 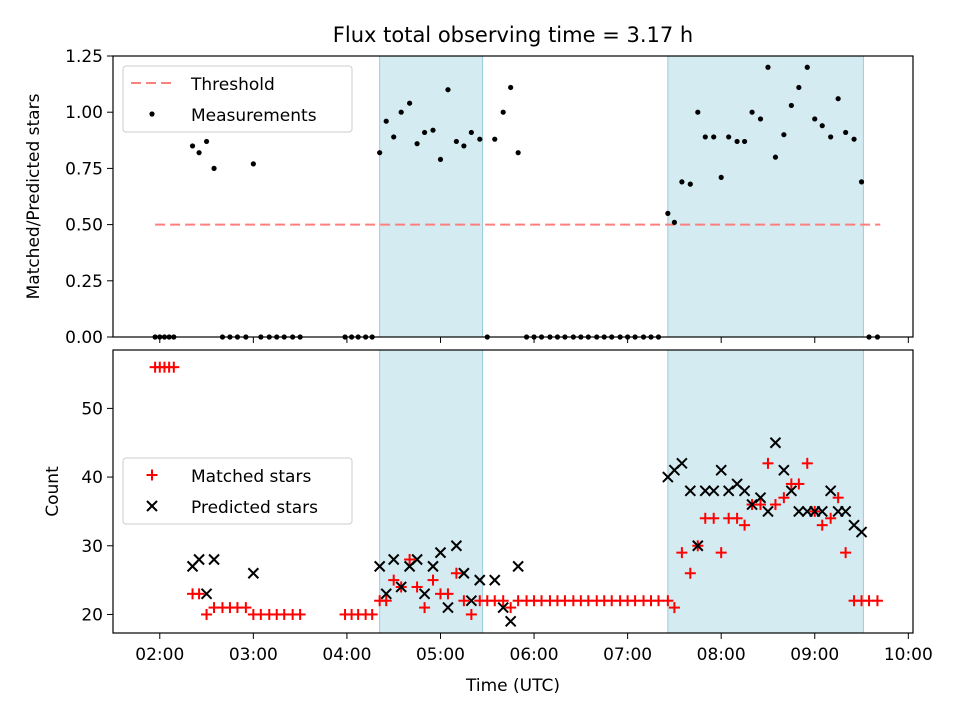 What do you see at coordinates (512, 686) in the screenshot?
I see `x-axis-label: Time (UTC)` at bounding box center [512, 686].